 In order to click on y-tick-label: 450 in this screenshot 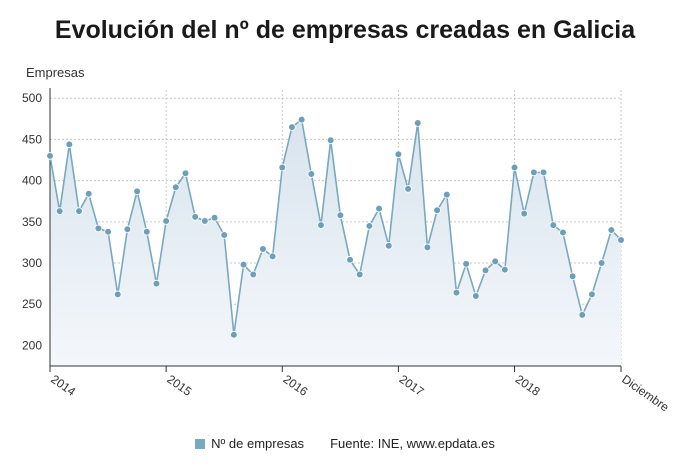, I will do `click(32, 139)`.